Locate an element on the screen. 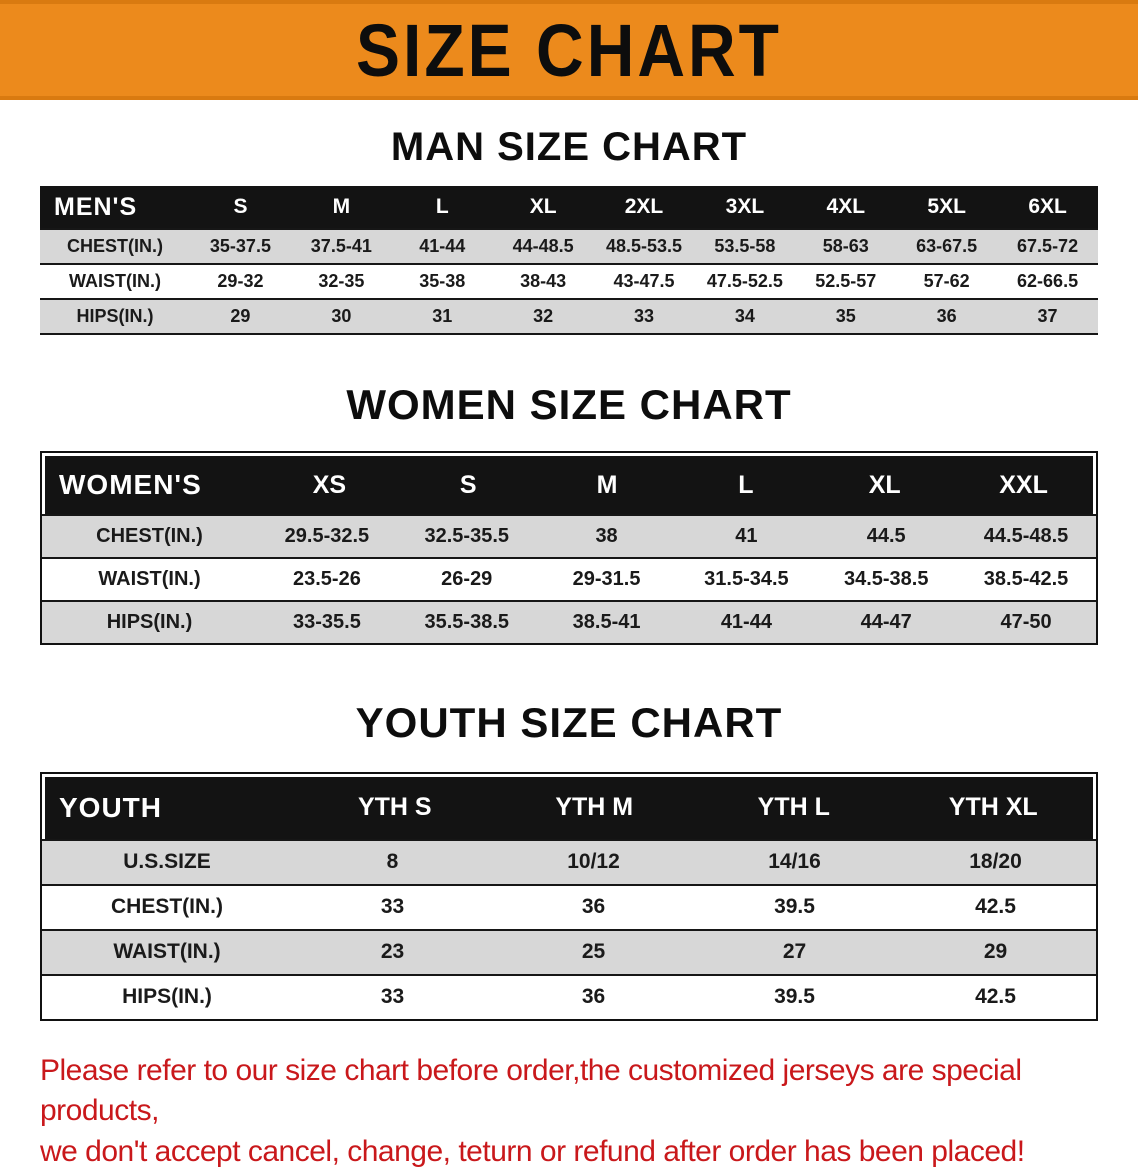 The height and width of the screenshot is (1172, 1138). table-row: U.S.SIZE 8 10/12 14/16 18/20 is located at coordinates (569, 861).